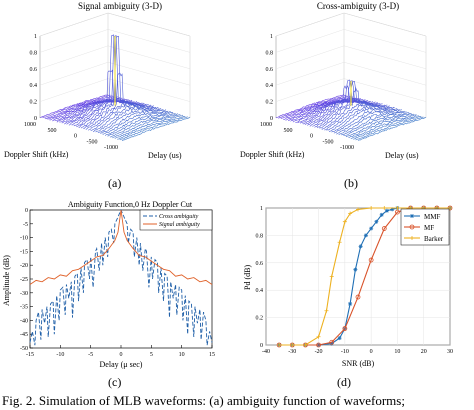 This screenshot has width=474, height=410. I want to click on y-tick-label: -45, so click(24, 335).